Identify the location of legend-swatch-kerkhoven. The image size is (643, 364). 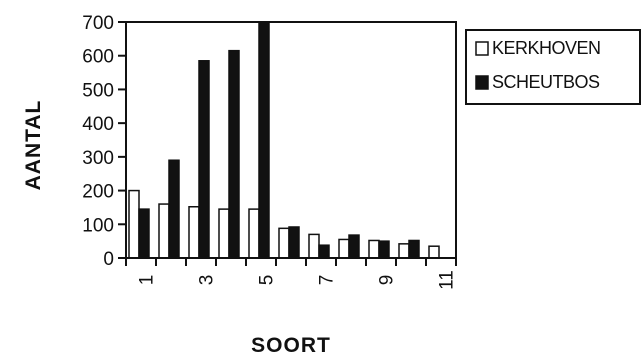
(482, 48).